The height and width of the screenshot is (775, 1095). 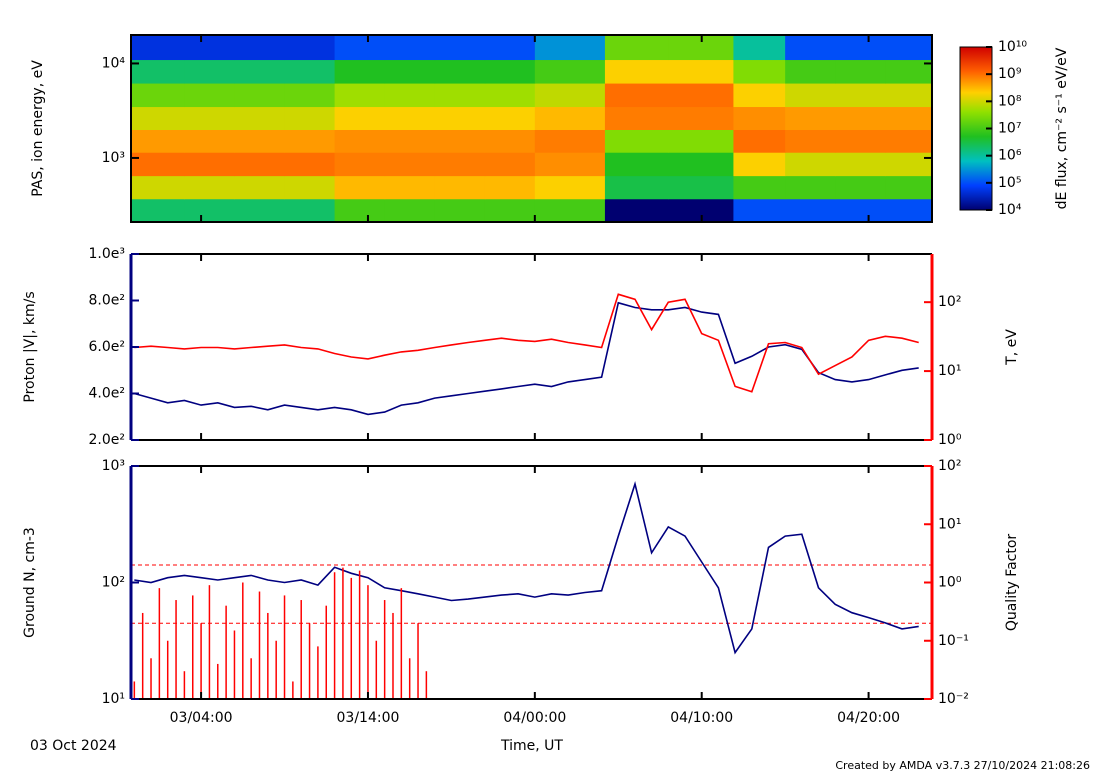 What do you see at coordinates (953, 699) in the screenshot?
I see `y-tick-label: 10⁻²` at bounding box center [953, 699].